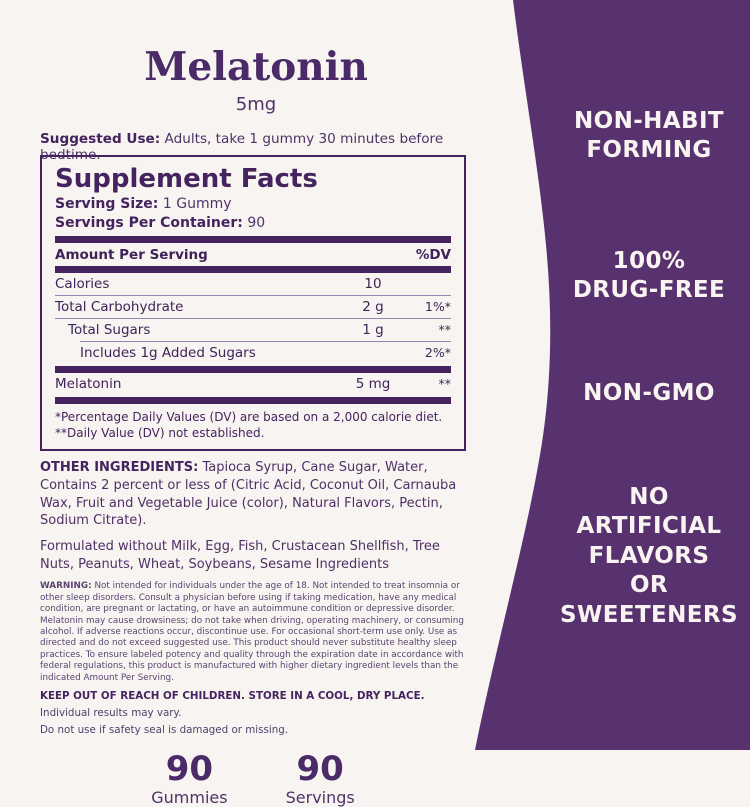 The height and width of the screenshot is (807, 750). Describe the element at coordinates (189, 769) in the screenshot. I see `gummies-count-value: 90` at that location.